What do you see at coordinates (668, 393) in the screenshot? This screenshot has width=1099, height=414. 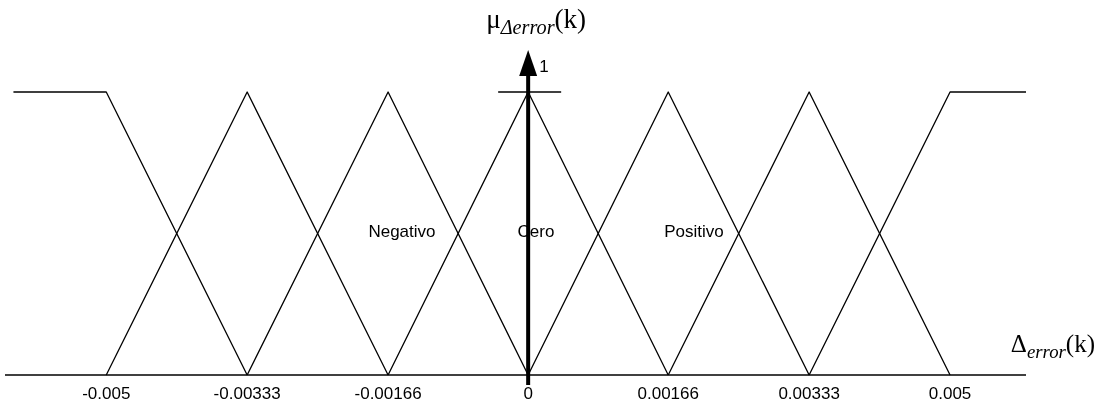 I see `x-tick-label: 0.00166` at bounding box center [668, 393].